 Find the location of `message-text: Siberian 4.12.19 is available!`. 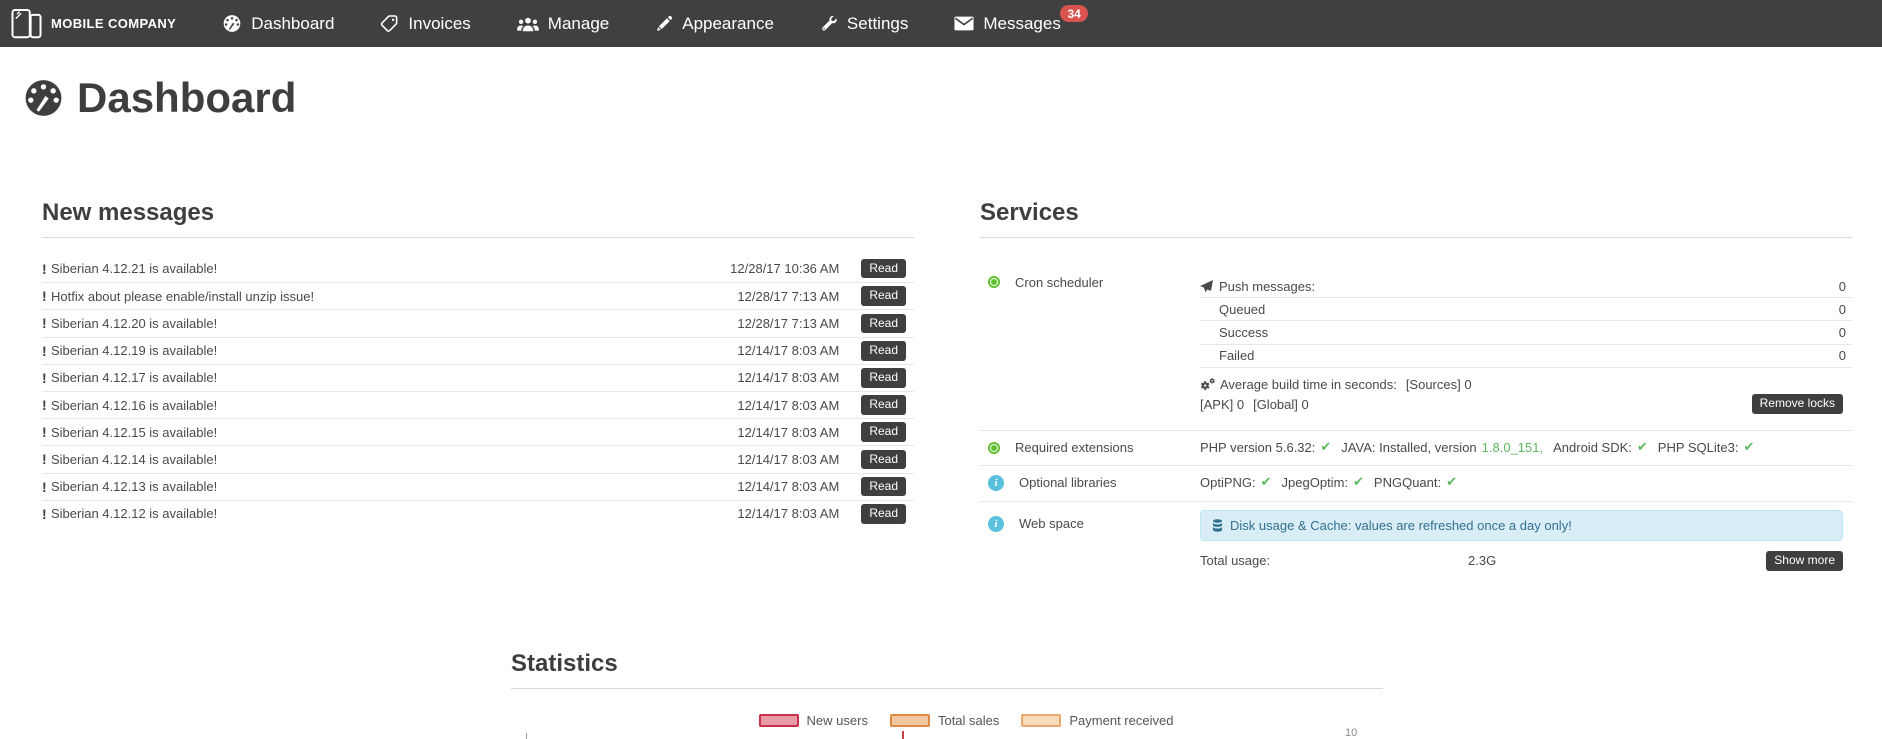

message-text: Siberian 4.12.19 is available! is located at coordinates (134, 351).